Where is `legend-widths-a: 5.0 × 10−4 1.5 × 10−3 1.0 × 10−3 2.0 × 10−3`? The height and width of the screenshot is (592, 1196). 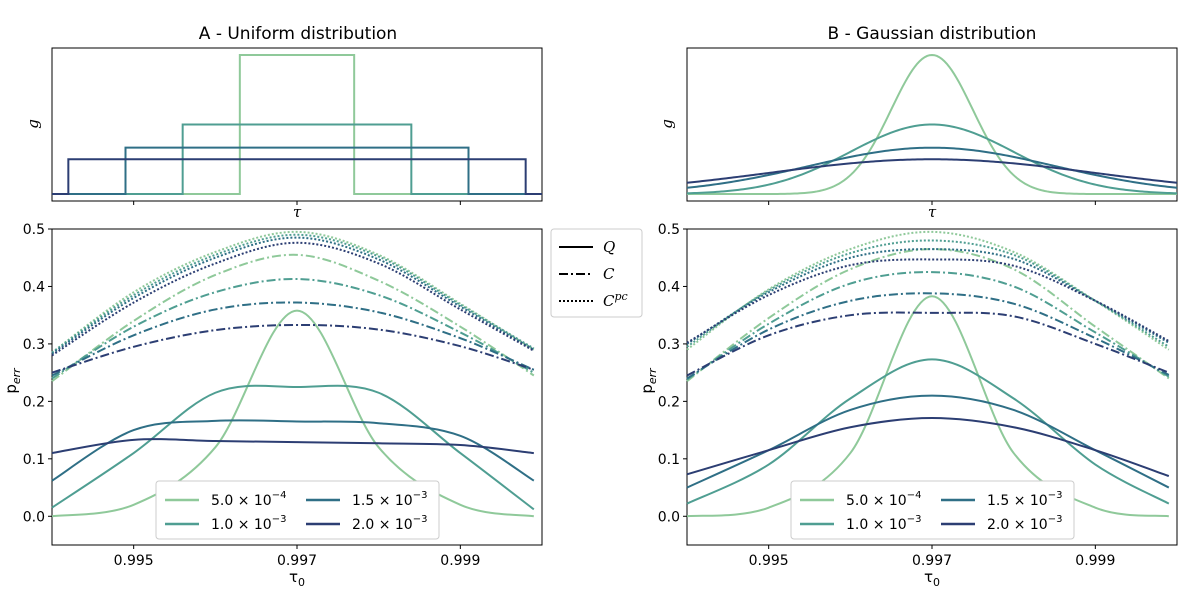 legend-widths-a: 5.0 × 10−4 1.5 × 10−3 1.0 × 10−3 2.0 × 10−3 is located at coordinates (297, 510).